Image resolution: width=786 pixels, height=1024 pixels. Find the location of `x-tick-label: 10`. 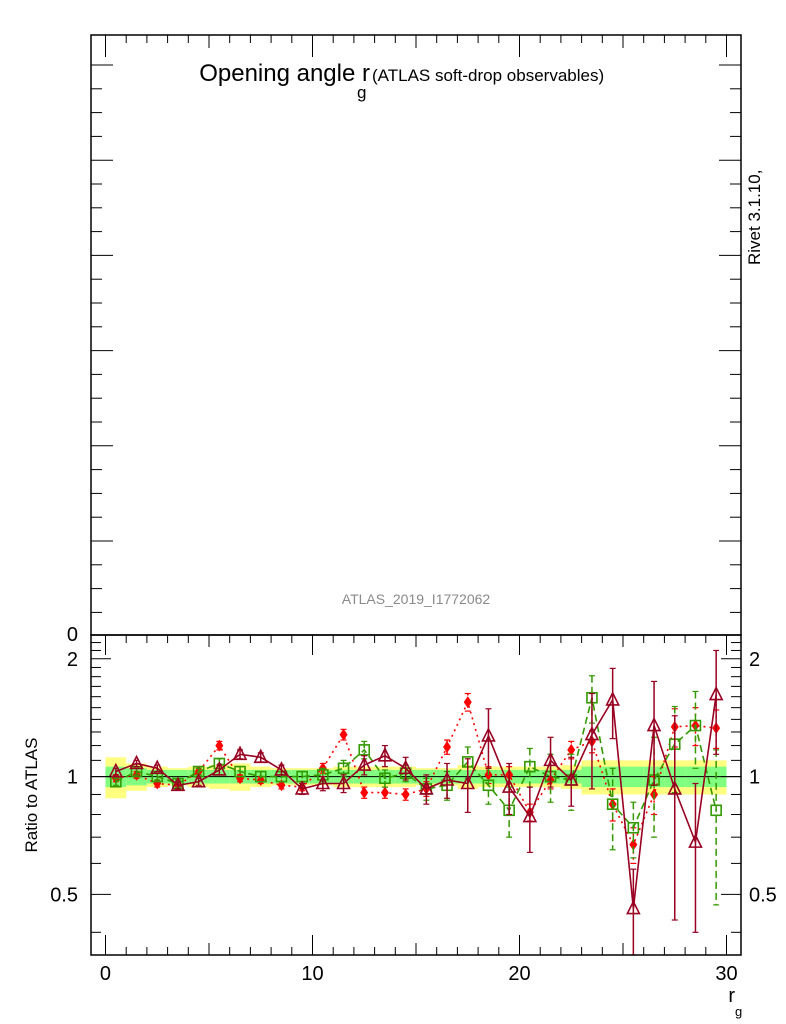

x-tick-label: 10 is located at coordinates (312, 974).